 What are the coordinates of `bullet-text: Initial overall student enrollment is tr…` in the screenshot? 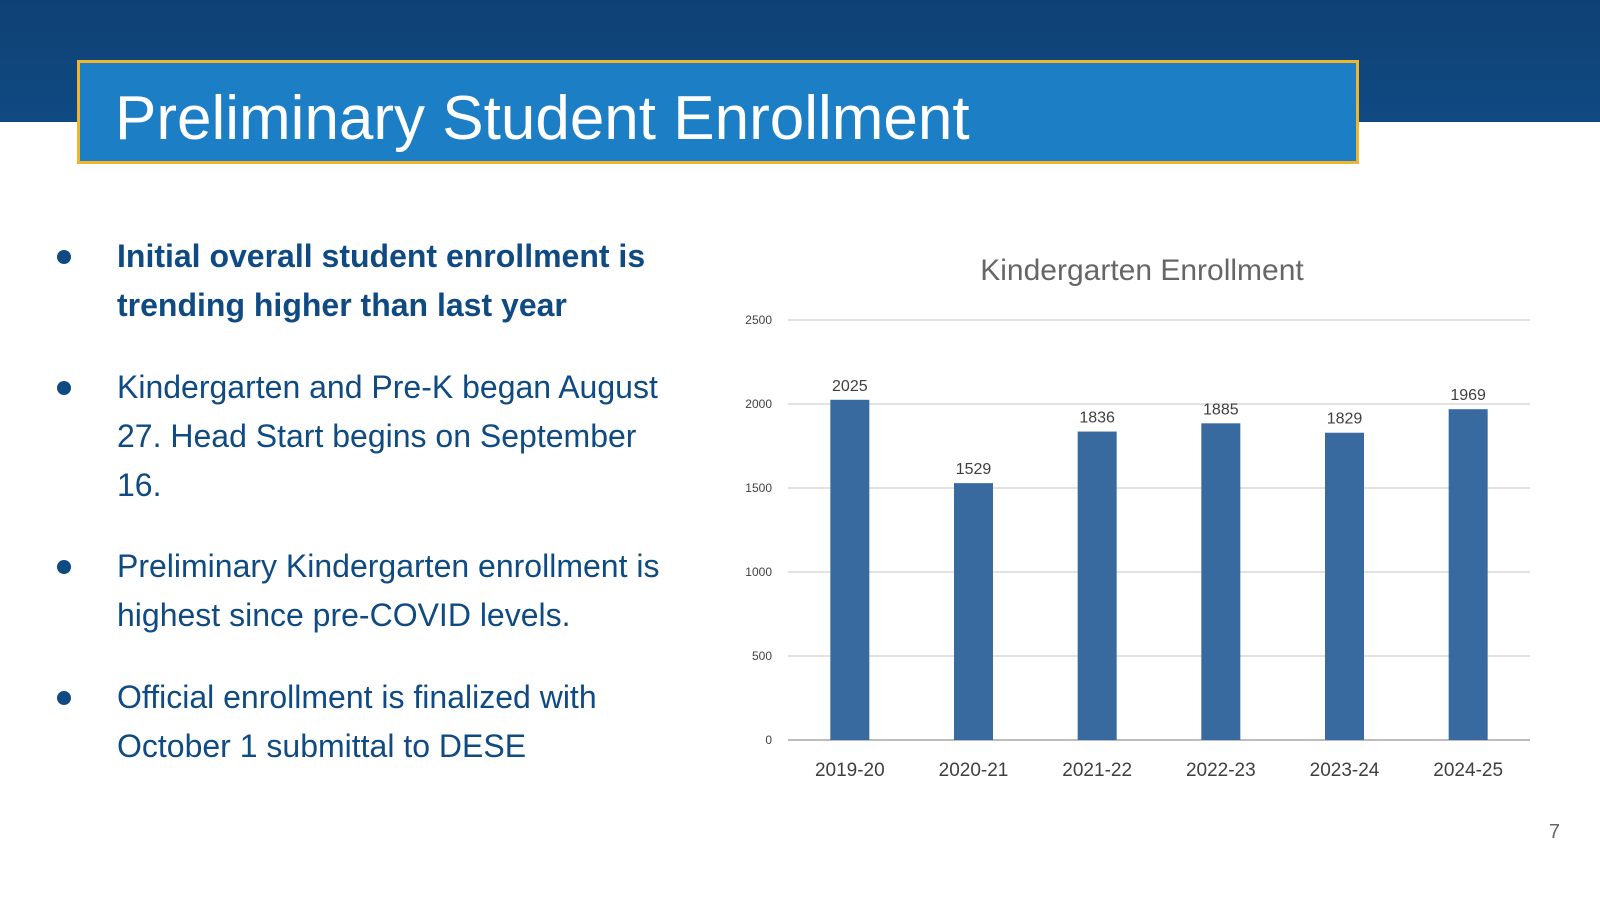 It's located at (381, 280).